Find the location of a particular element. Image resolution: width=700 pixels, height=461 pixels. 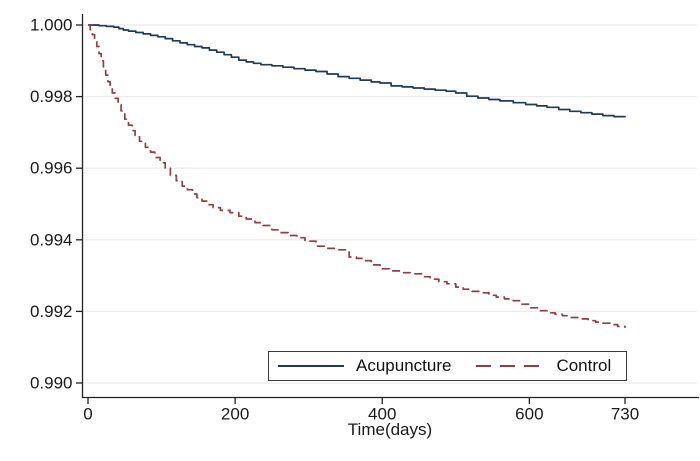

legend-label-control: Control is located at coordinates (584, 365).